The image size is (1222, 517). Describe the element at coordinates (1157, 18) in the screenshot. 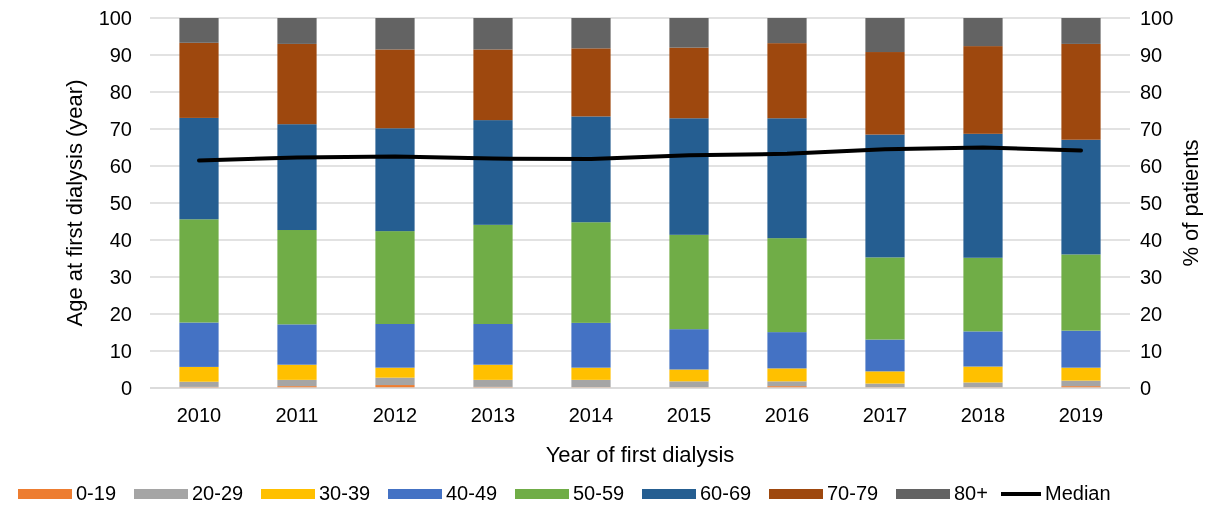

I see `y2-tick-label: 100` at that location.